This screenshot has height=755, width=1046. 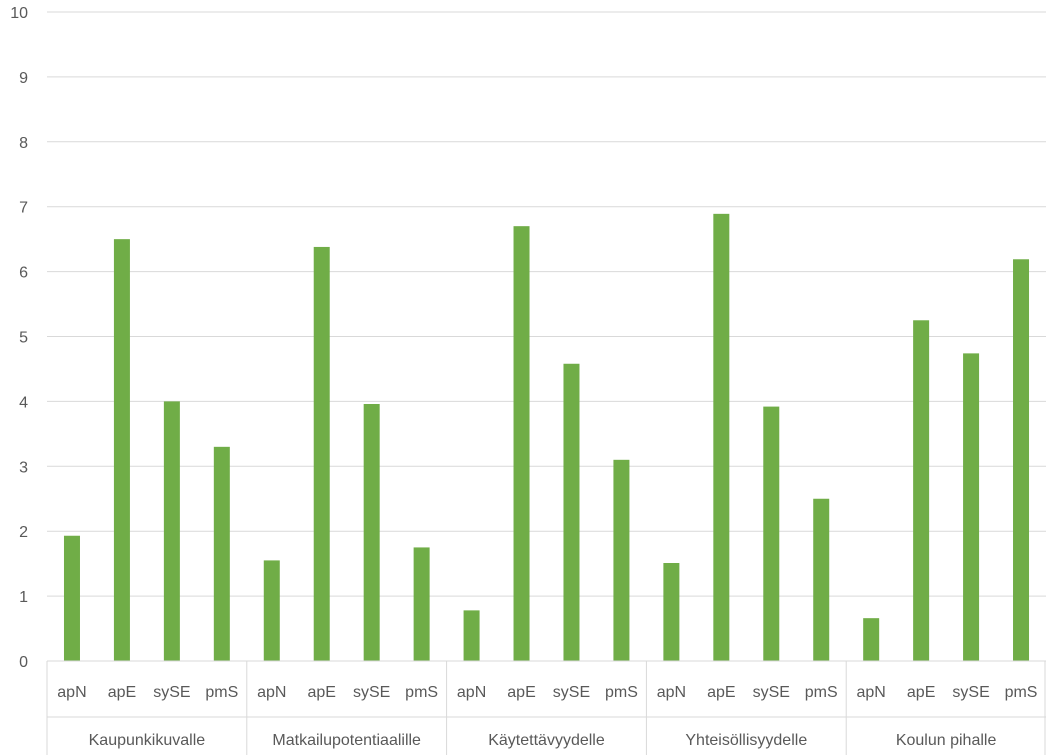 What do you see at coordinates (346, 740) in the screenshot?
I see `x-group-label: Matkailupotentiaalille` at bounding box center [346, 740].